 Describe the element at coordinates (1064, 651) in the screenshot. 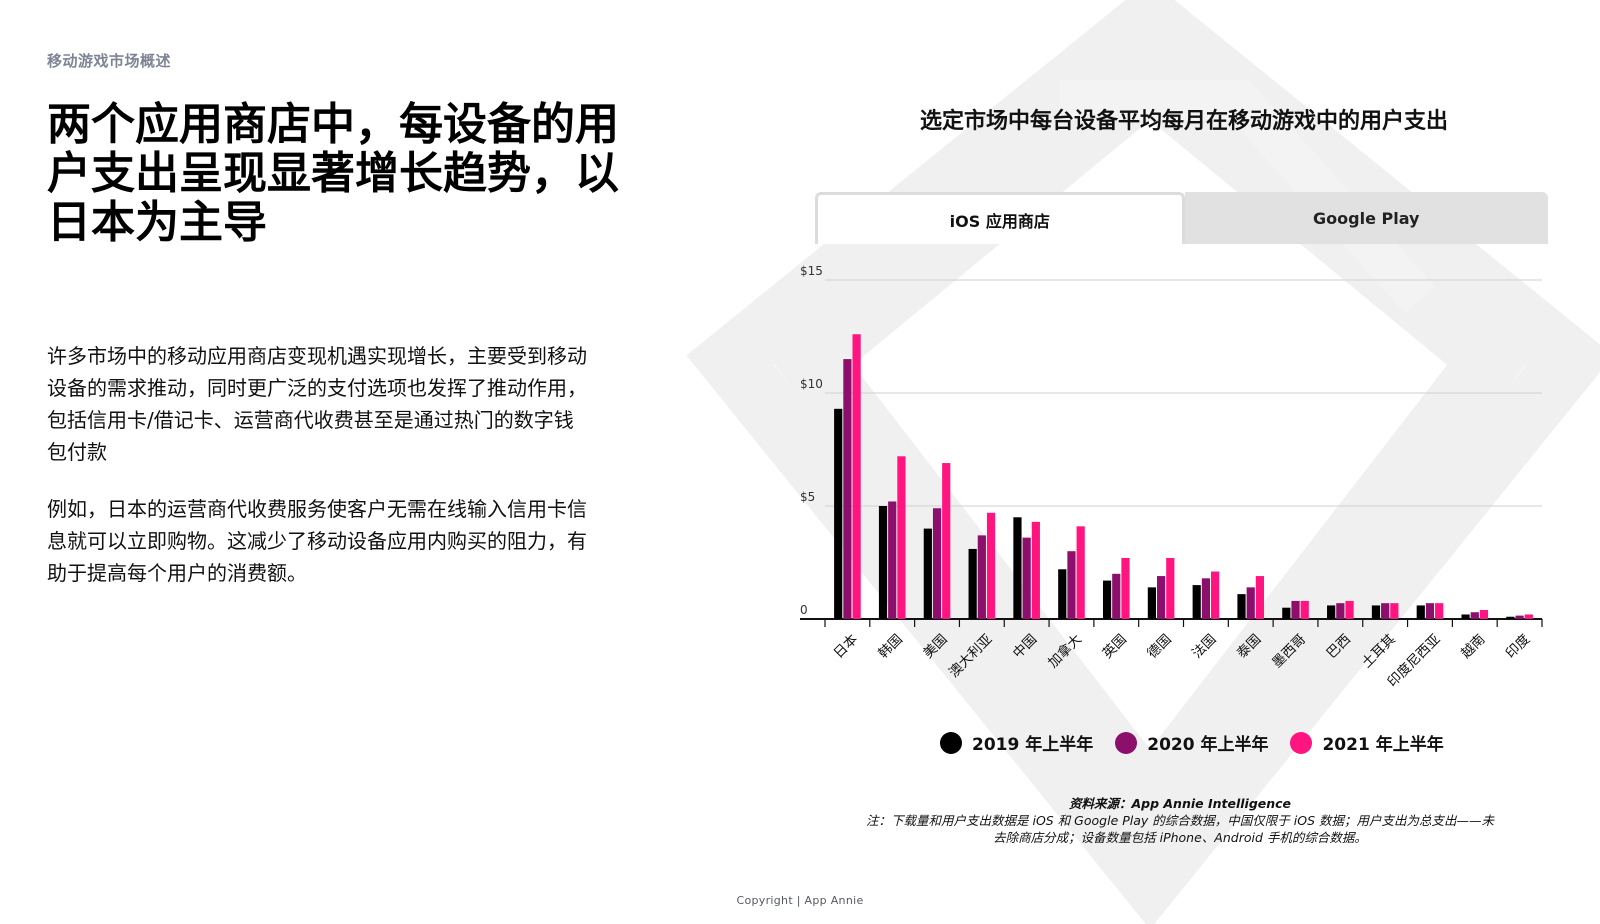

I see `category-label: 加拿大` at that location.